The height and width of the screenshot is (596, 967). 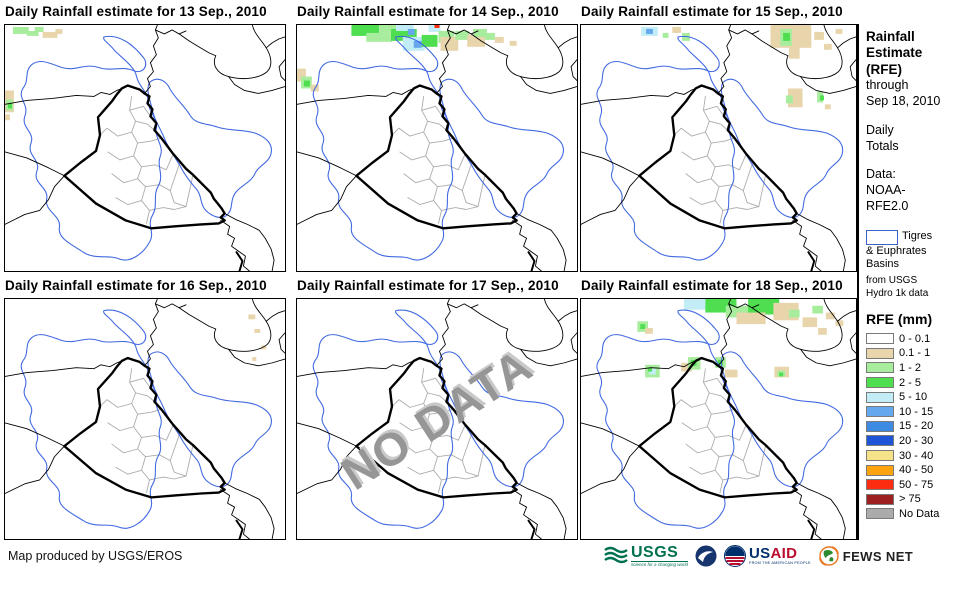 I want to click on legend-item: 2 - 5, so click(x=916, y=382).